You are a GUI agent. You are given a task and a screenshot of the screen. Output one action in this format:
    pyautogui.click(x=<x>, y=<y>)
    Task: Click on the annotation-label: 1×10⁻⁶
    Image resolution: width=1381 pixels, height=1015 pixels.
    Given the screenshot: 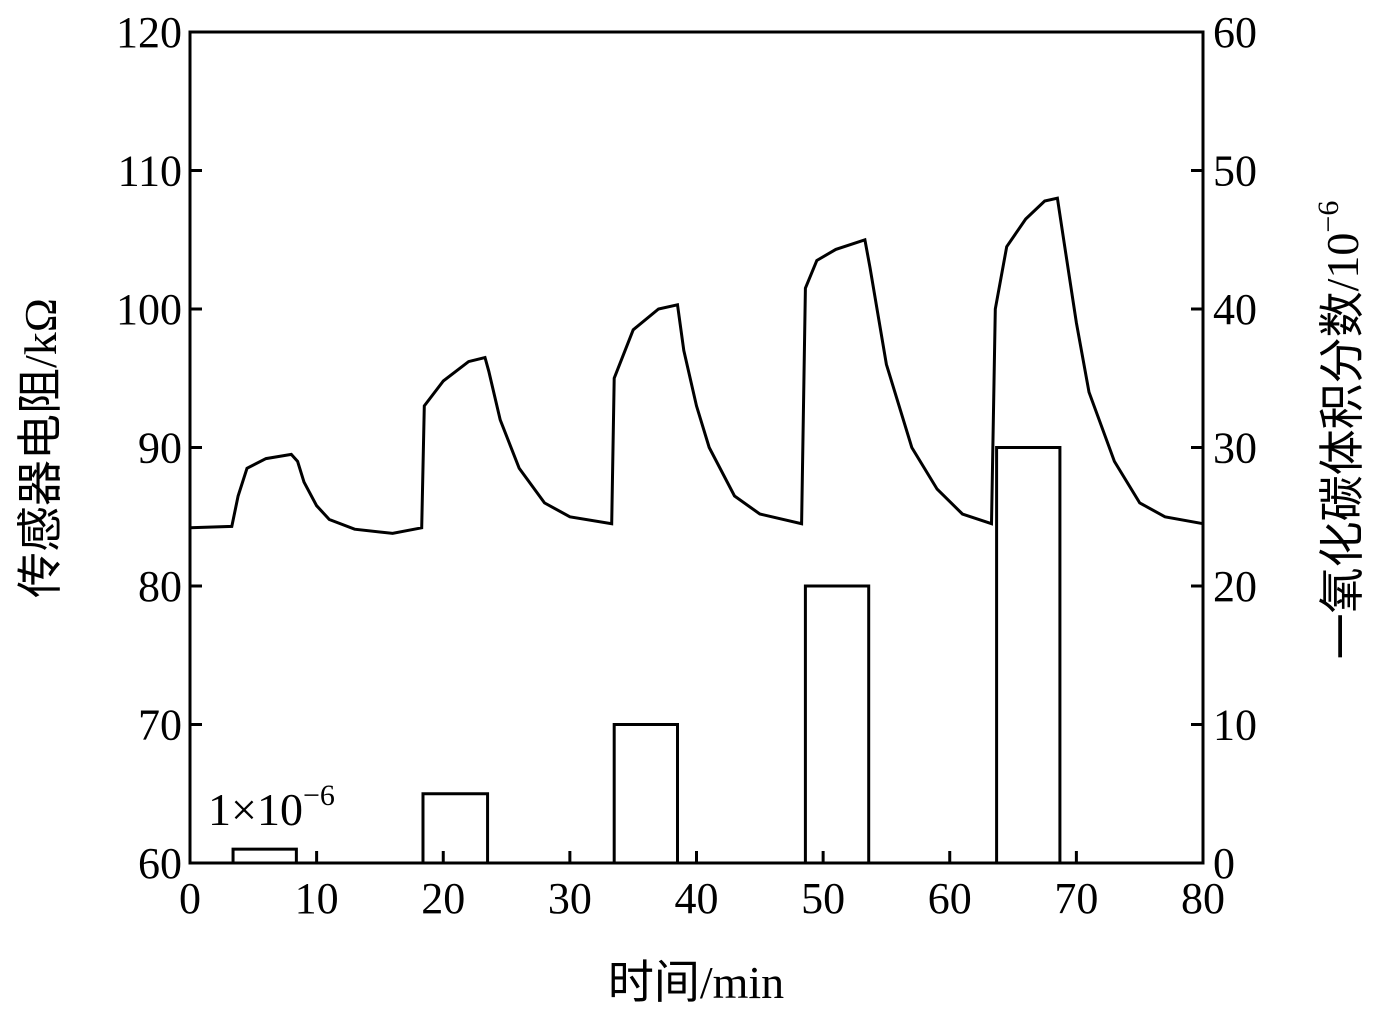 What is the action you would take?
    pyautogui.click(x=271, y=807)
    